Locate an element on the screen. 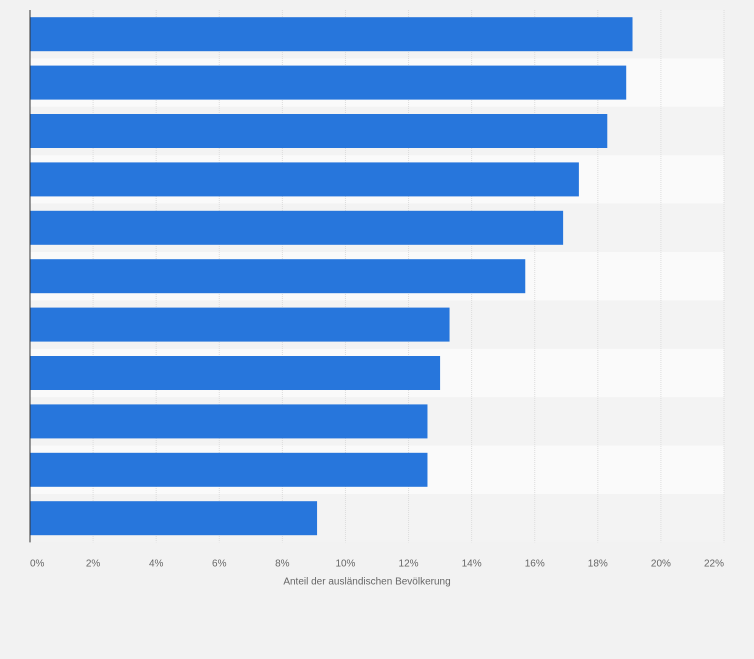 The image size is (754, 659). x-tick-labels: 0% 2% 4% 6% 8% 10% 12% 14% 16% 18% 20% 22% is located at coordinates (377, 563).